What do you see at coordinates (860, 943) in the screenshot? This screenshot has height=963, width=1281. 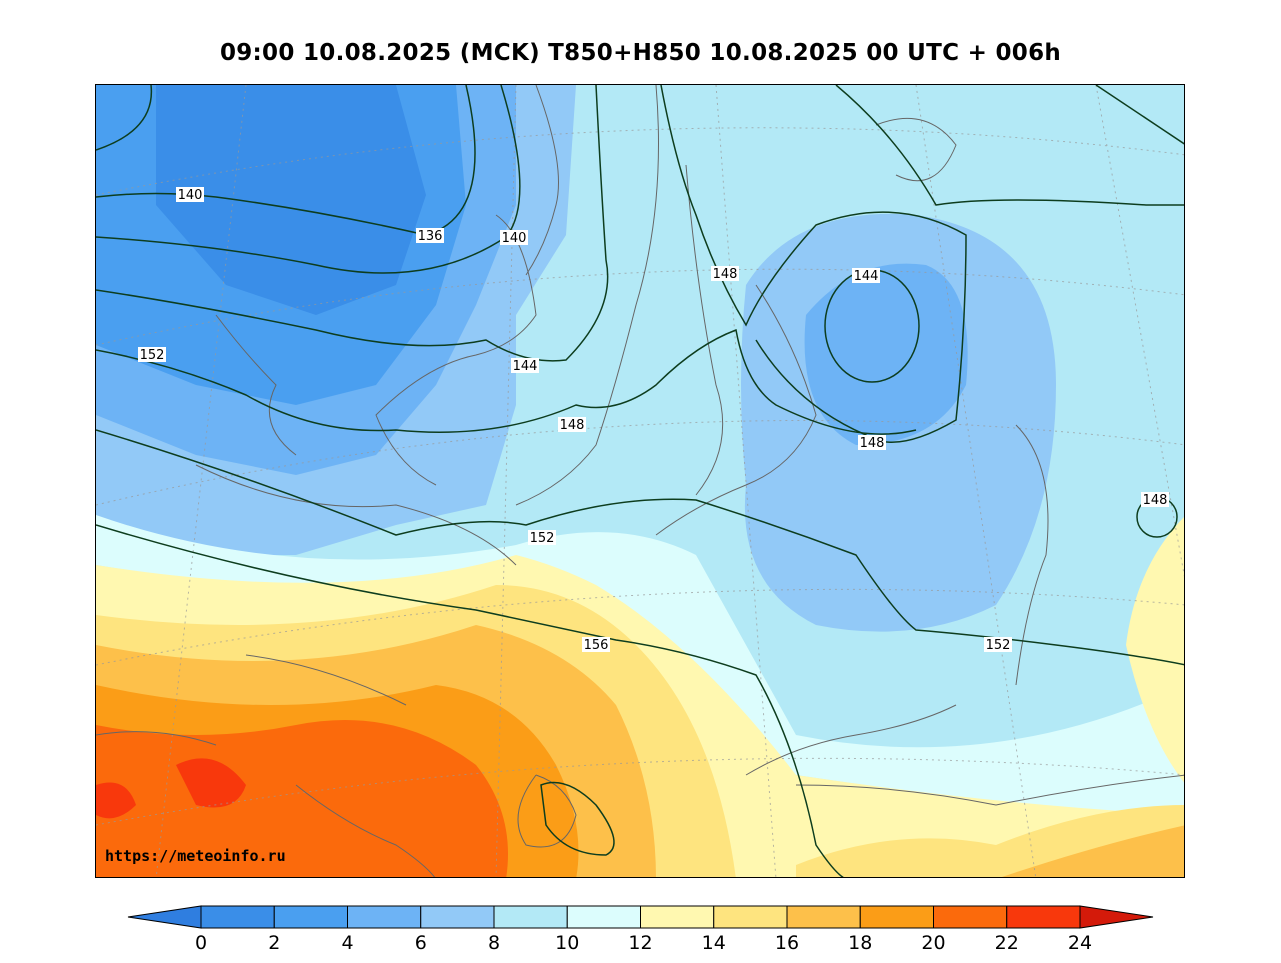 I see `colorbar-tick-label: 18` at bounding box center [860, 943].